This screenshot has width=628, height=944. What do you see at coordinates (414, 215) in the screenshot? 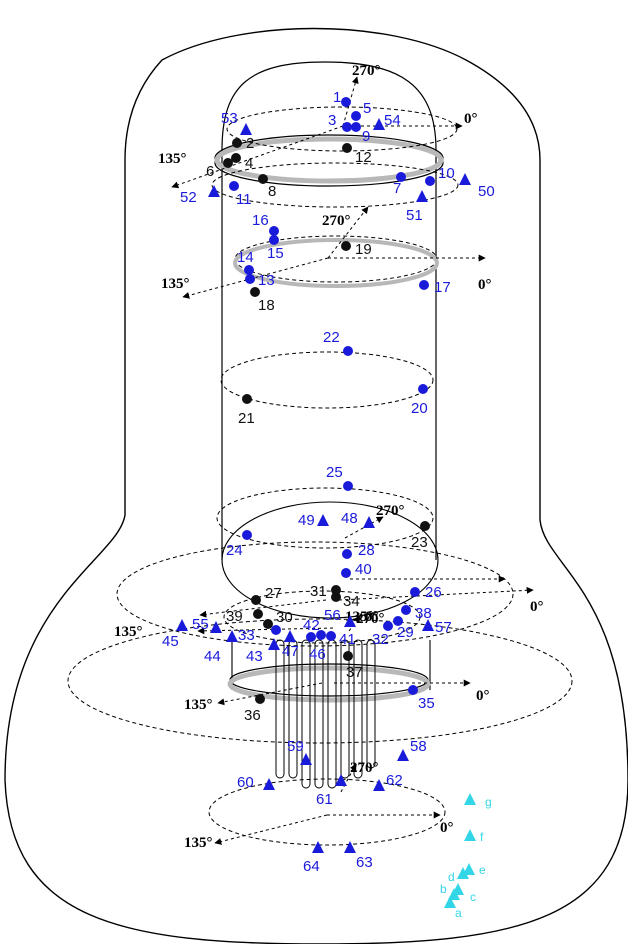
I see `sensor-label-51: 51` at bounding box center [414, 215].